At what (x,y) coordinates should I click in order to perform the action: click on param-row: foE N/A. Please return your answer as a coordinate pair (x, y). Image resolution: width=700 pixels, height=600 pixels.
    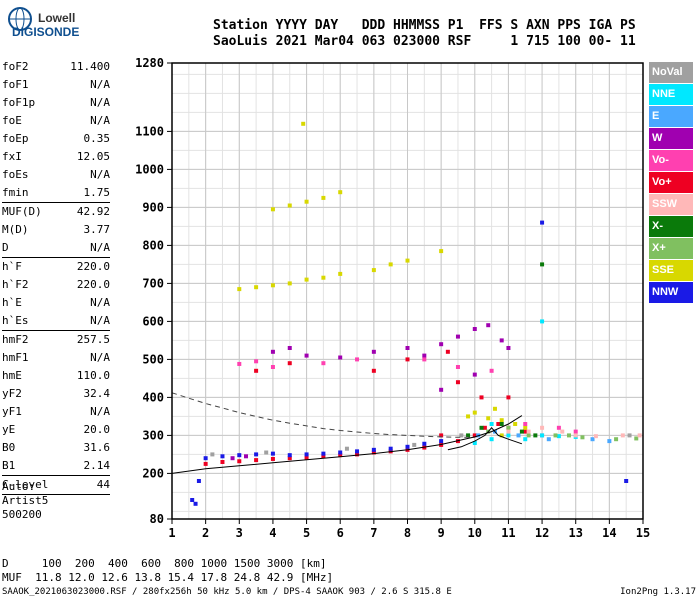
    Looking at the image, I should click on (56, 121).